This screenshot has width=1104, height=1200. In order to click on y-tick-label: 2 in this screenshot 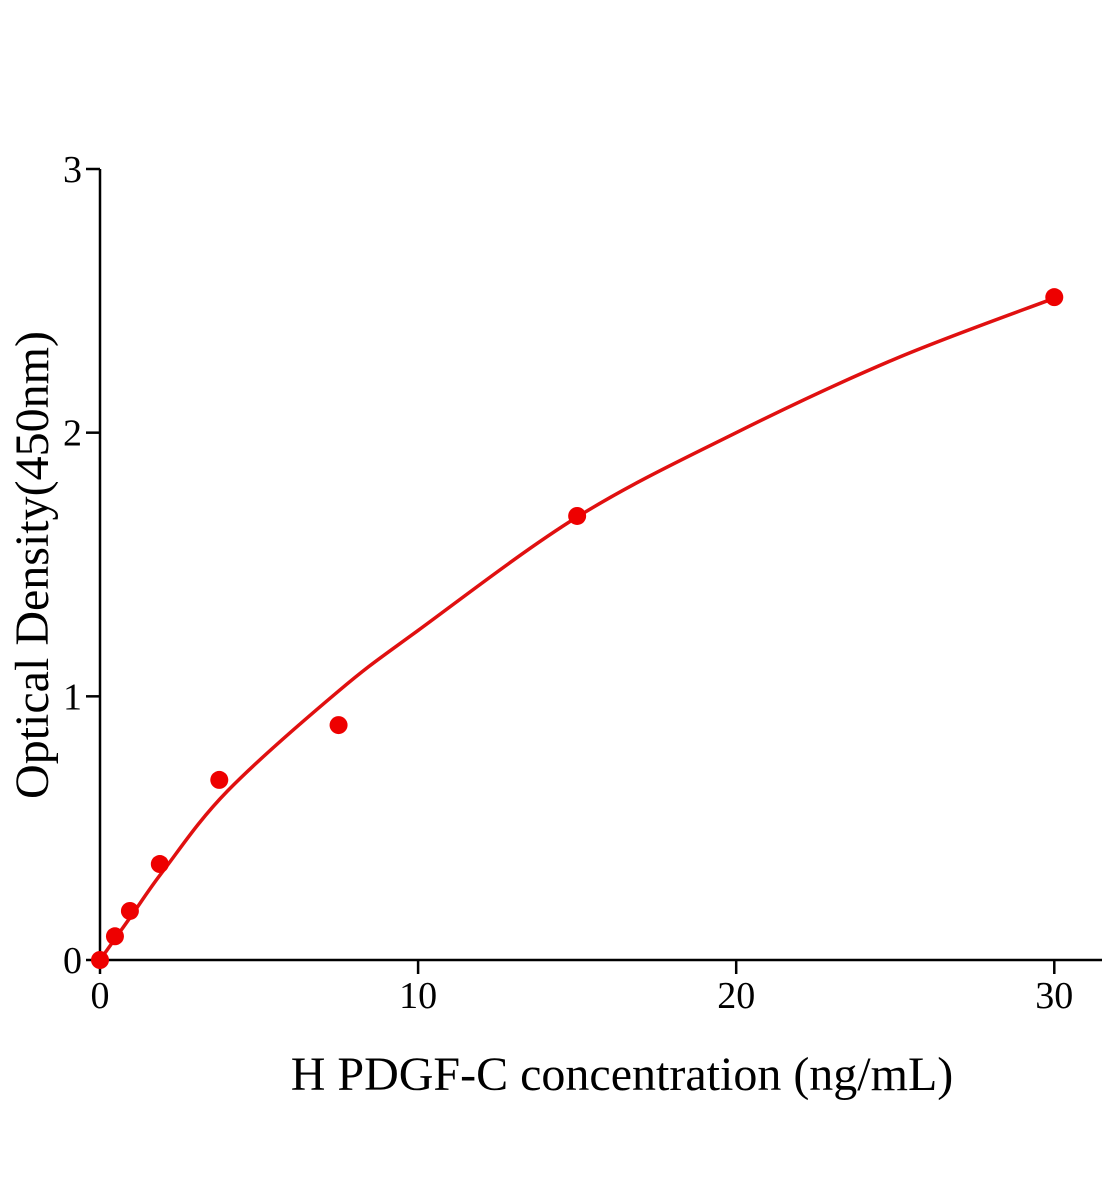, I will do `click(72, 434)`.